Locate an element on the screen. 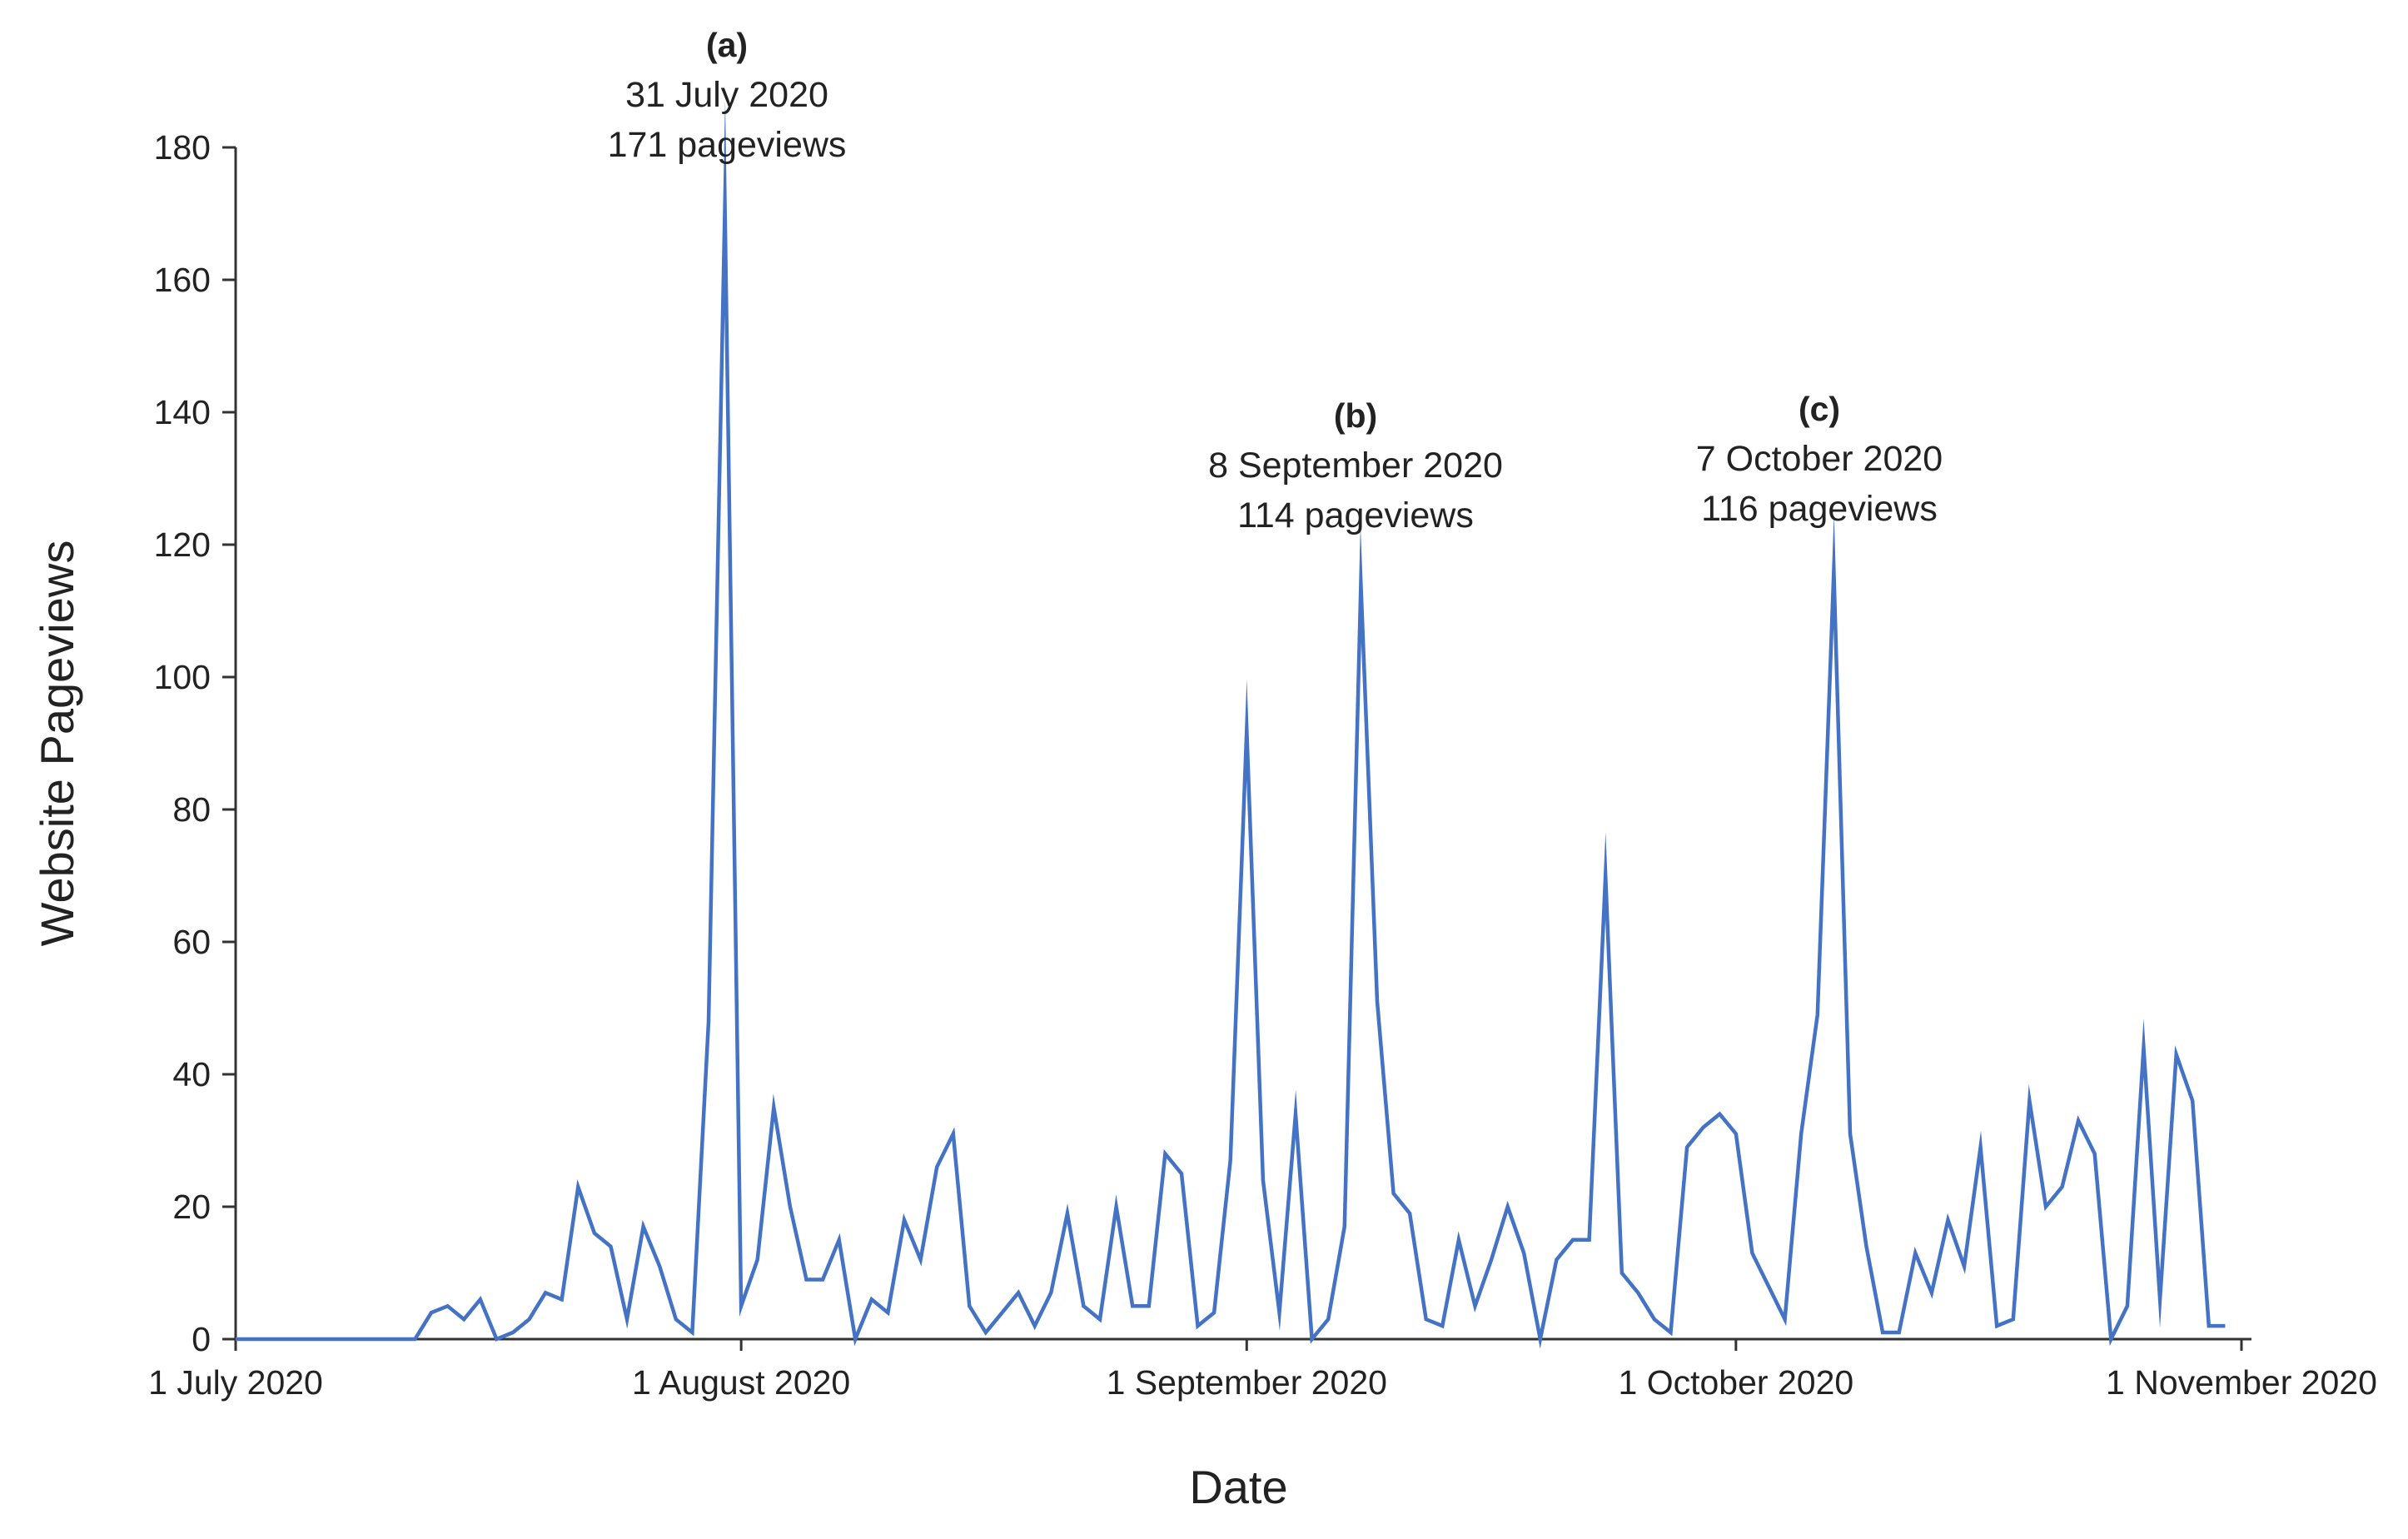 The height and width of the screenshot is (1539, 2408). x-tick-label: 1 September 2020 is located at coordinates (1247, 1382).